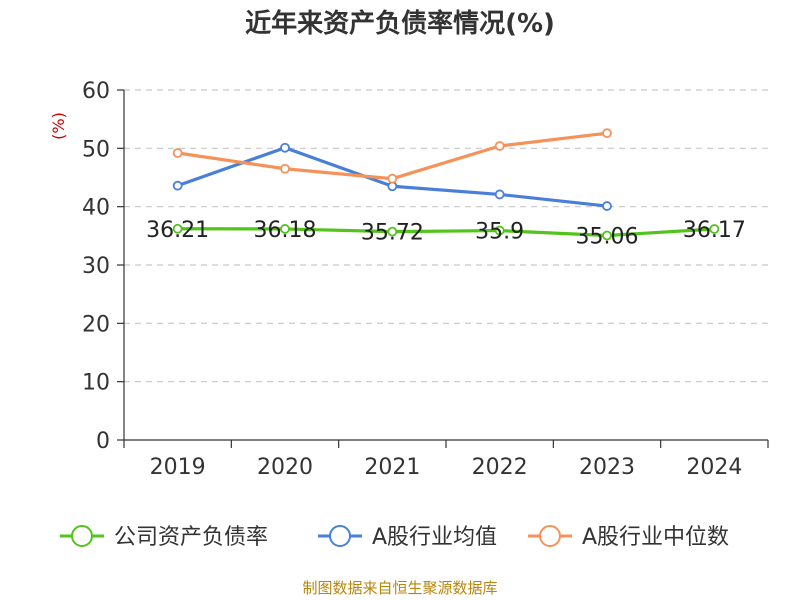 The width and height of the screenshot is (800, 600). What do you see at coordinates (96, 149) in the screenshot?
I see `y-tick-label: 50` at bounding box center [96, 149].